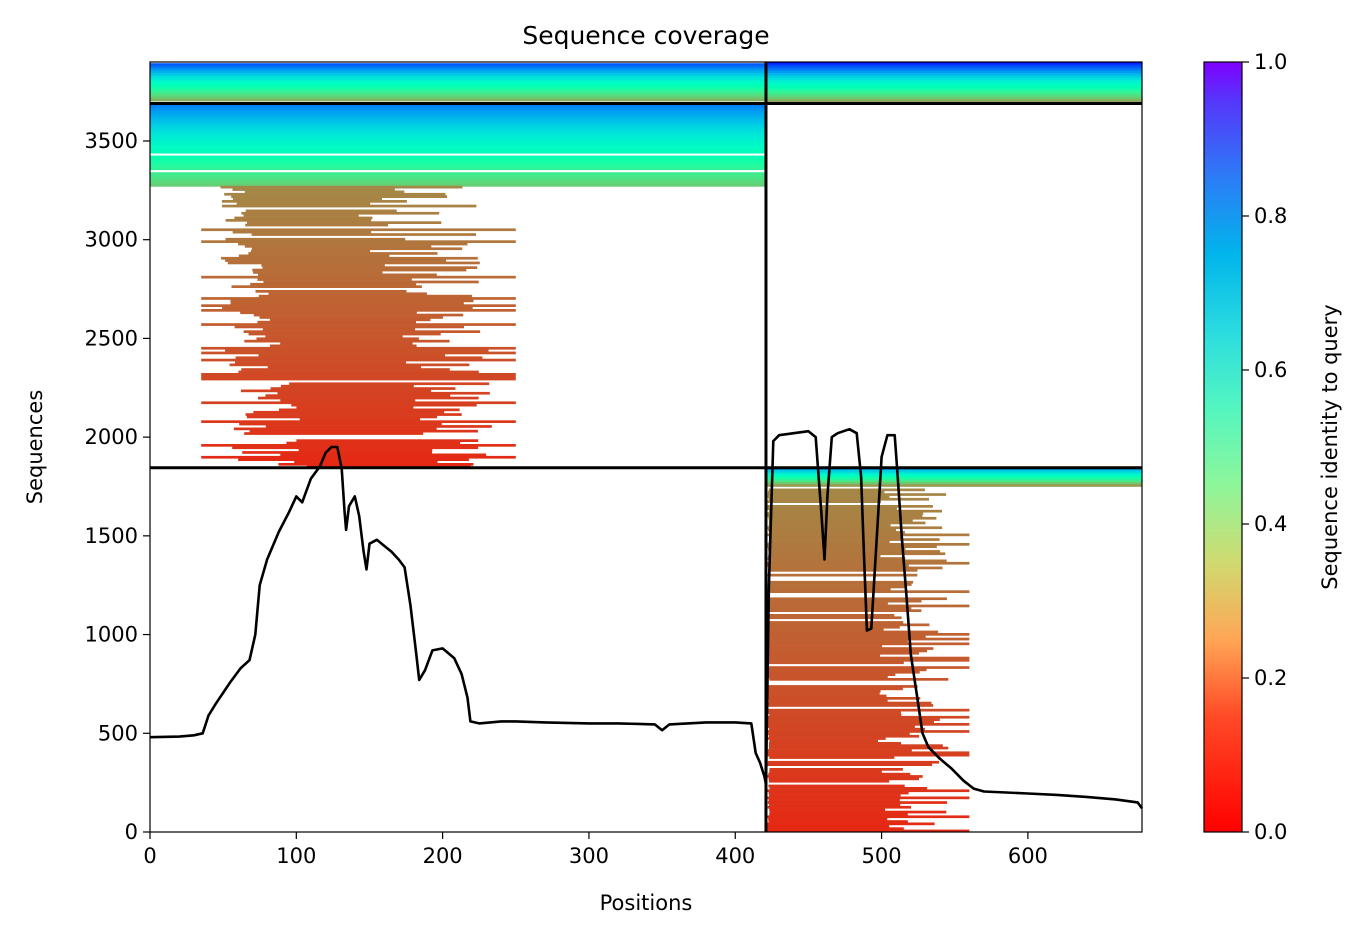 This screenshot has height=939, width=1364. What do you see at coordinates (589, 856) in the screenshot?
I see `x-tick-label: 300` at bounding box center [589, 856].